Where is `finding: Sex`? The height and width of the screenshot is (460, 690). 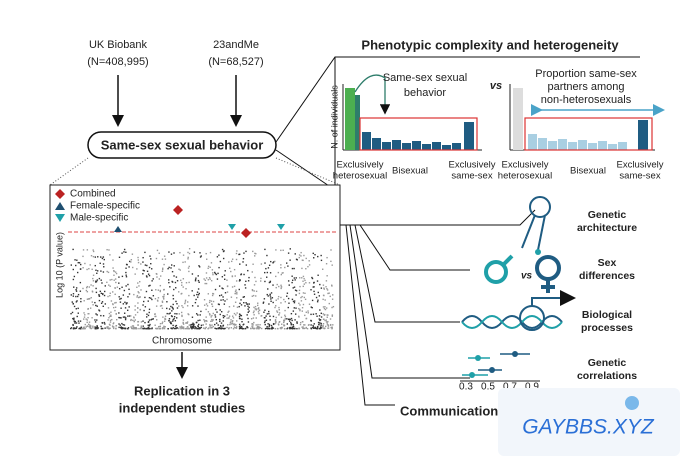
finding: Sex is located at coordinates (607, 263).